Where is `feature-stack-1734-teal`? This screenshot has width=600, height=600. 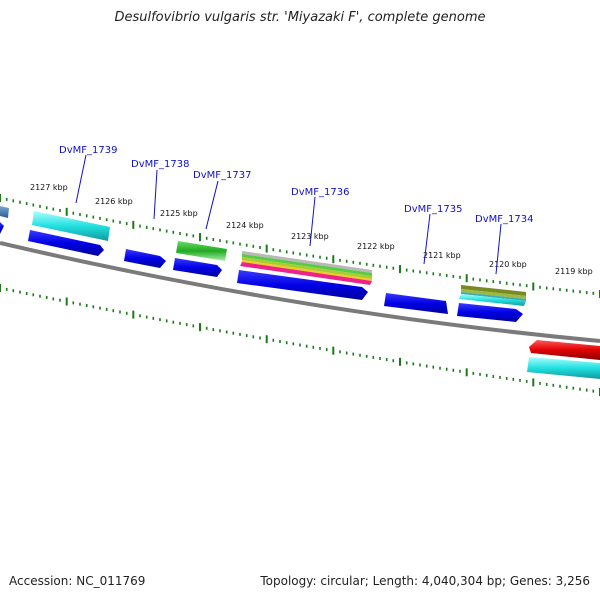
feature-stack-1734-teal is located at coordinates (493, 296).